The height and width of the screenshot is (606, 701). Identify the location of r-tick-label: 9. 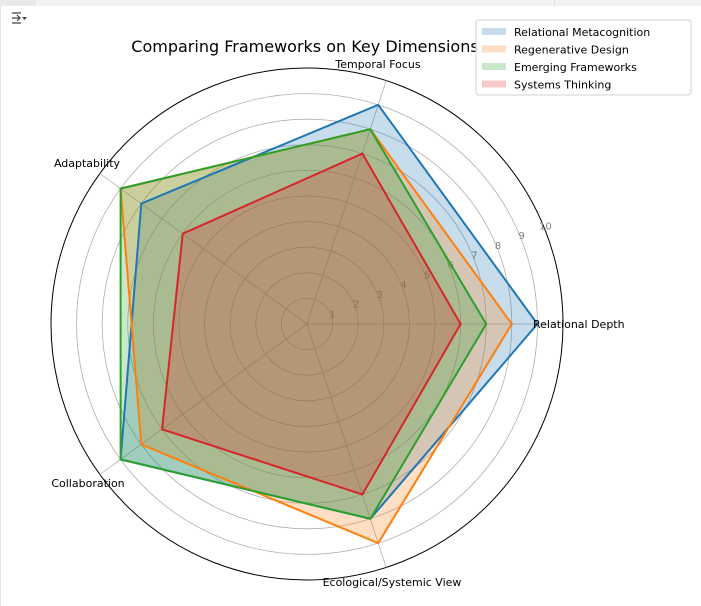
(522, 236).